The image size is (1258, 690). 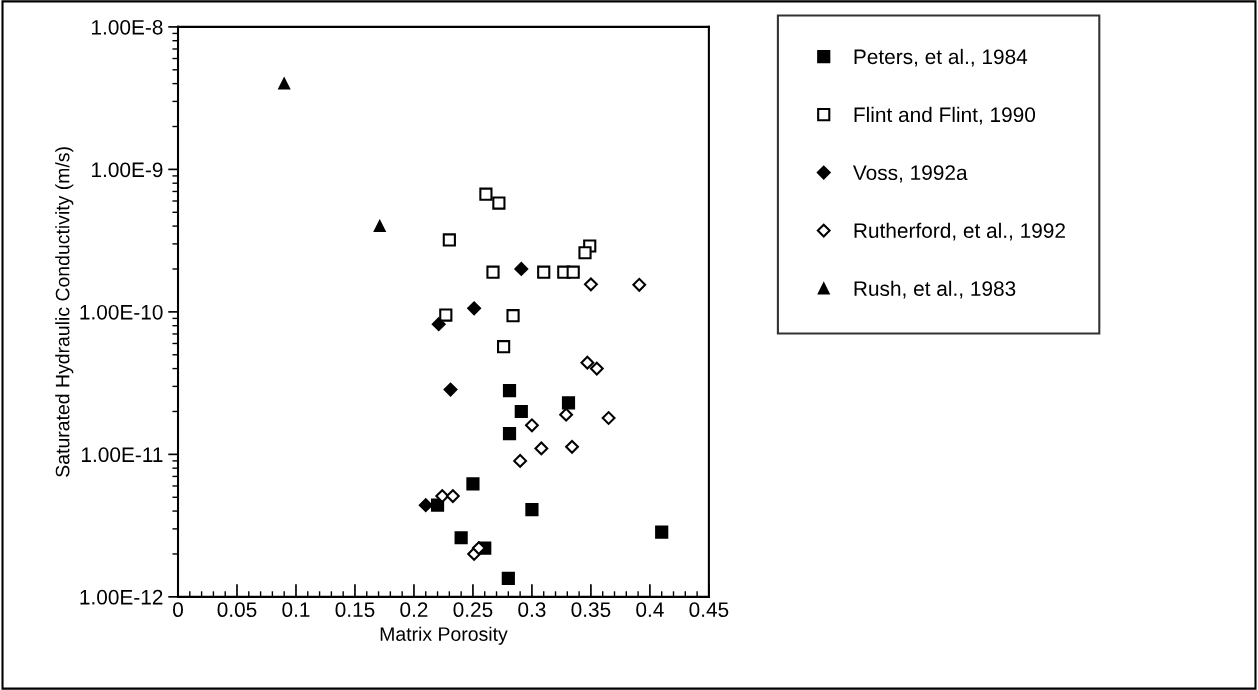 I want to click on legend-label: Rutherford, et al., 1992, so click(x=959, y=231).